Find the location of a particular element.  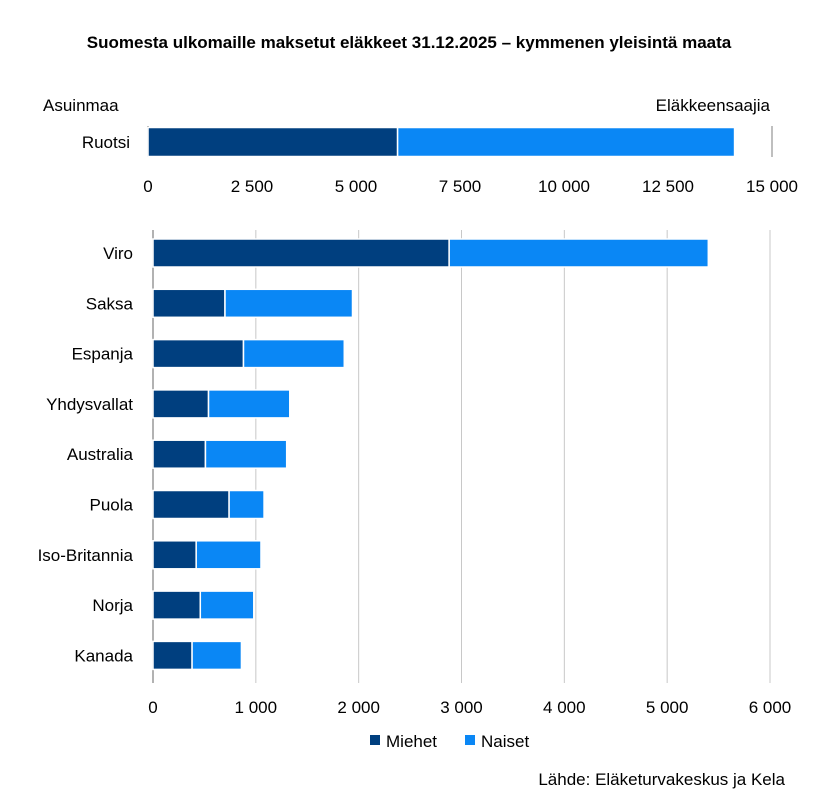

top-tick-labels: 0 2 500 5 000 7 500 10 000 12 500 15 000 is located at coordinates (470, 186).